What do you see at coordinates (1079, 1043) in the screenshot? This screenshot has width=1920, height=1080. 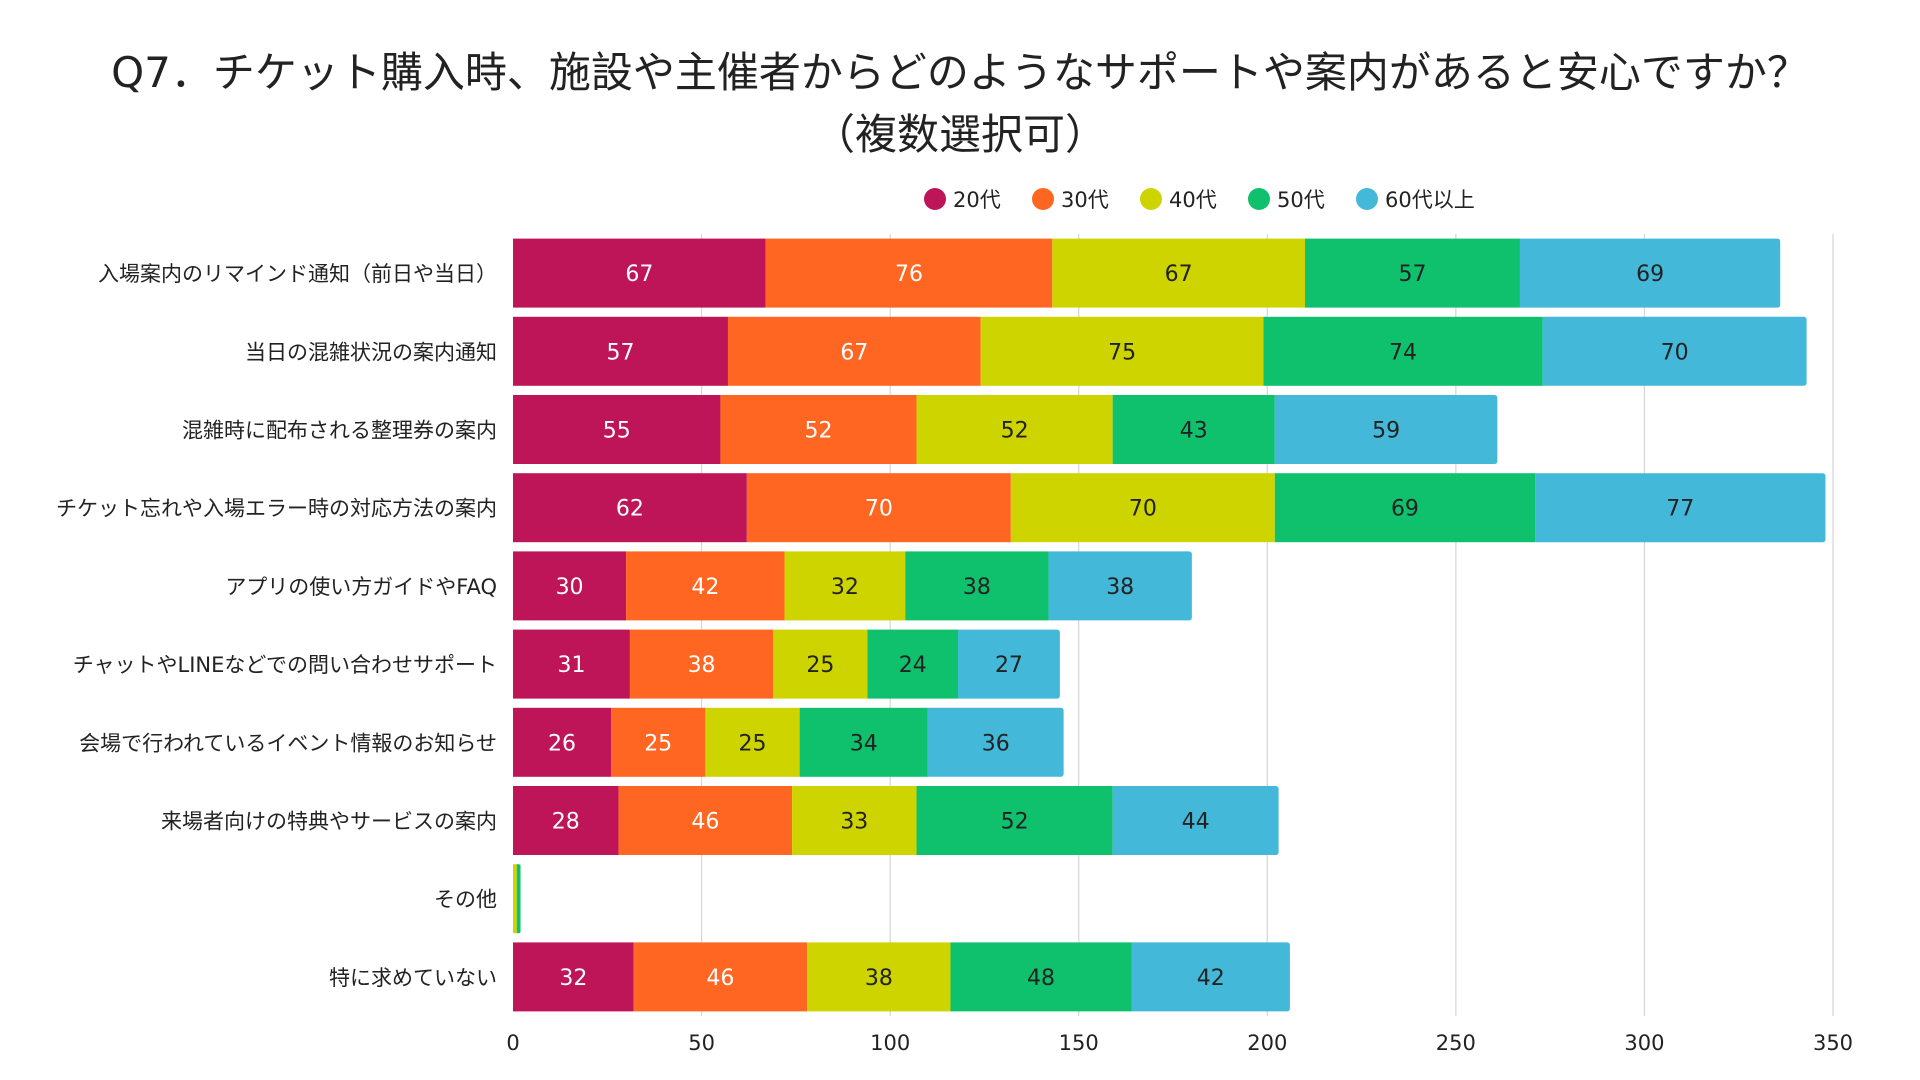 I see `x-tick-label: 150` at bounding box center [1079, 1043].